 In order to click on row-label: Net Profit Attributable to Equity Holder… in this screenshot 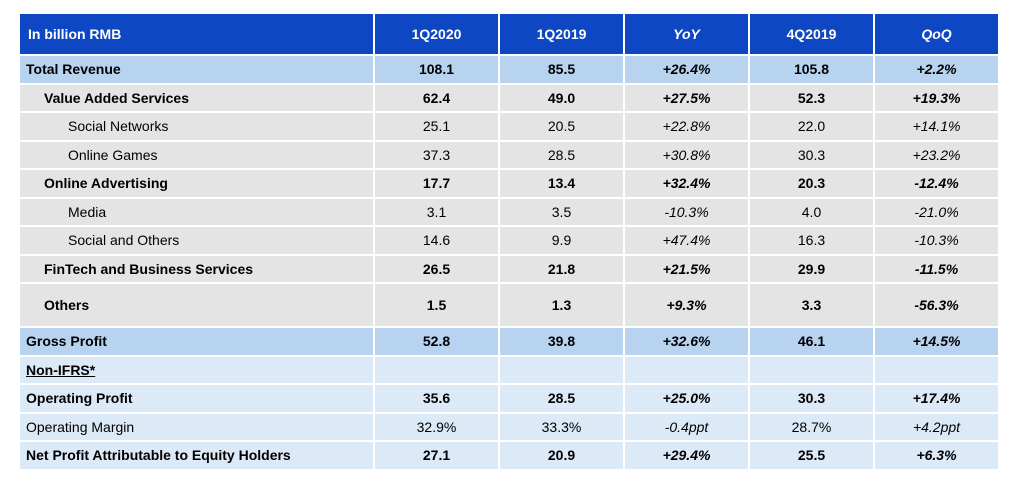, I will do `click(196, 455)`.